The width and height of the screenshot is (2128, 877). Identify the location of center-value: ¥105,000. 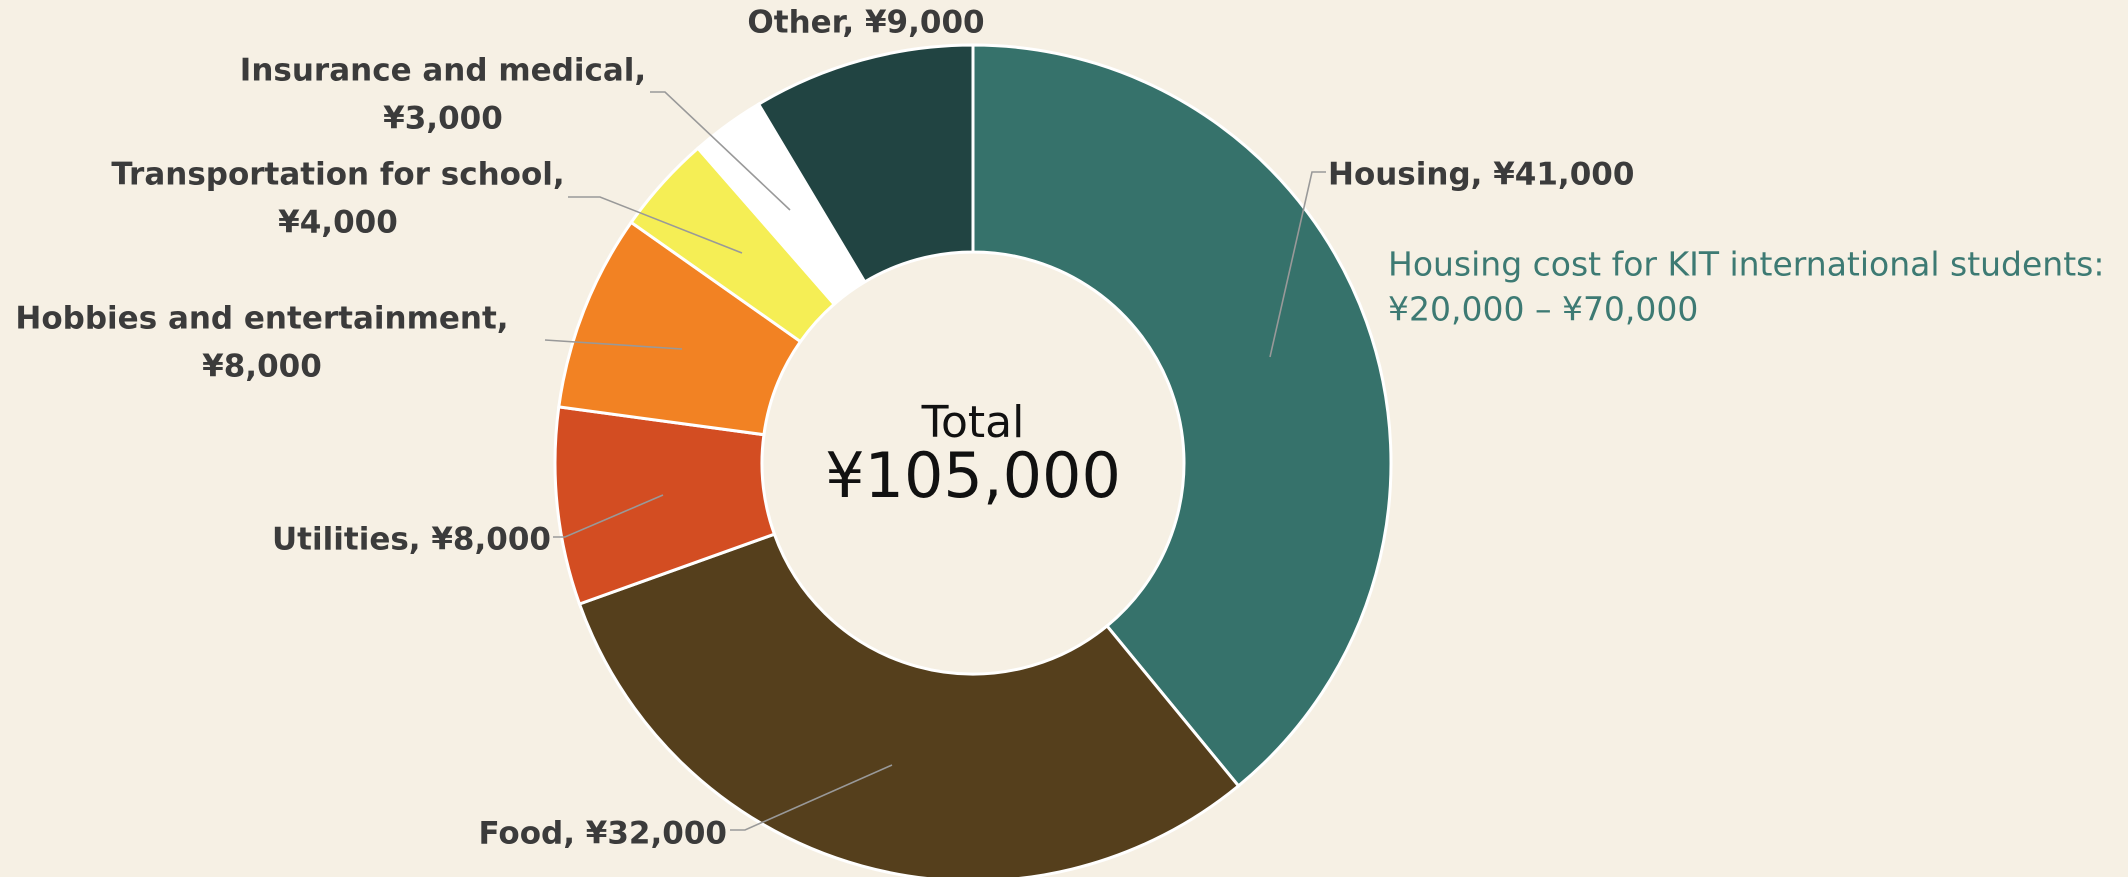
(973, 475).